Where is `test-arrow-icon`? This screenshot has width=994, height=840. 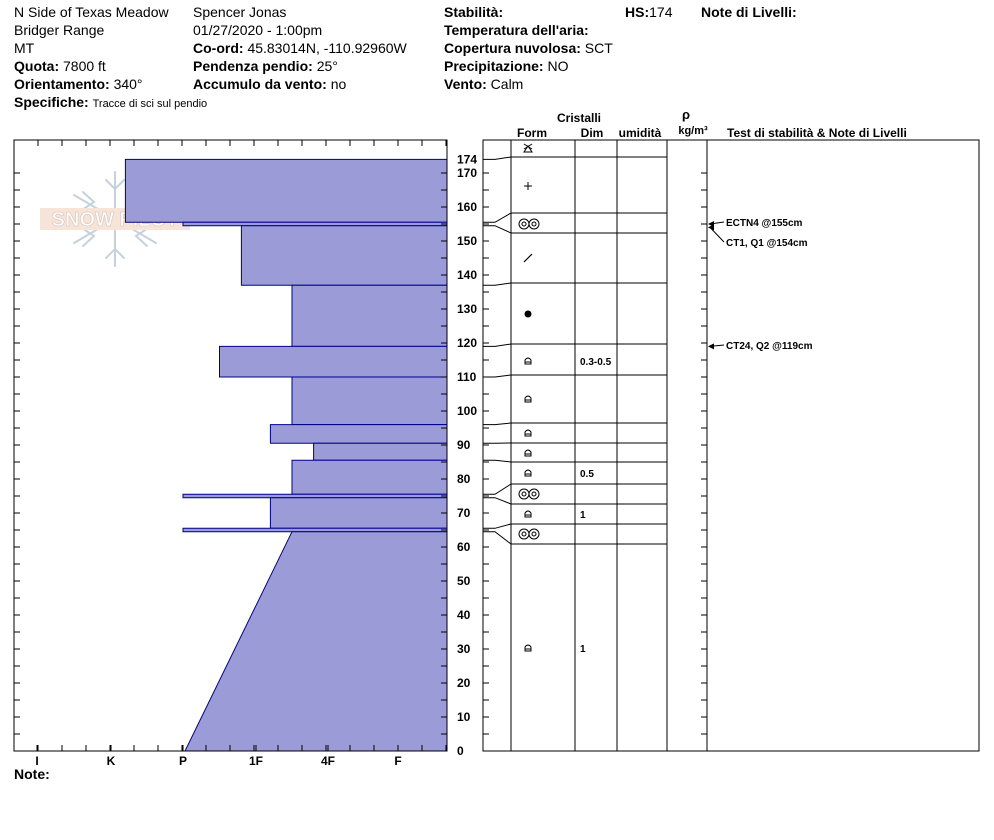
test-arrow-icon is located at coordinates (711, 346).